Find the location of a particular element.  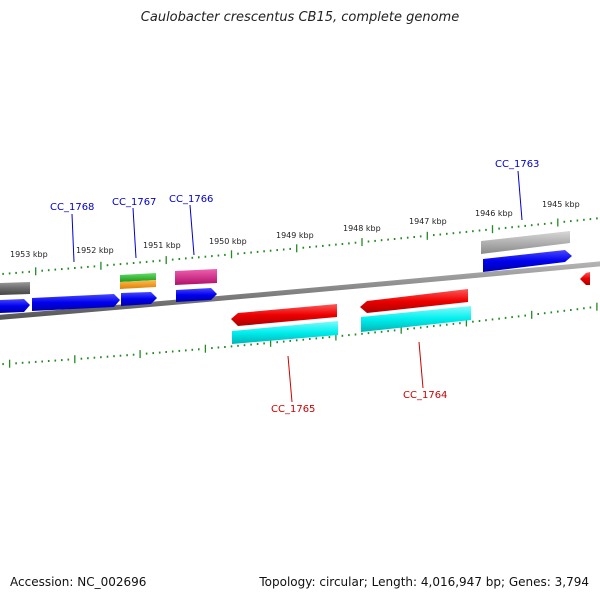

gene-cc1767-green is located at coordinates (138, 277).